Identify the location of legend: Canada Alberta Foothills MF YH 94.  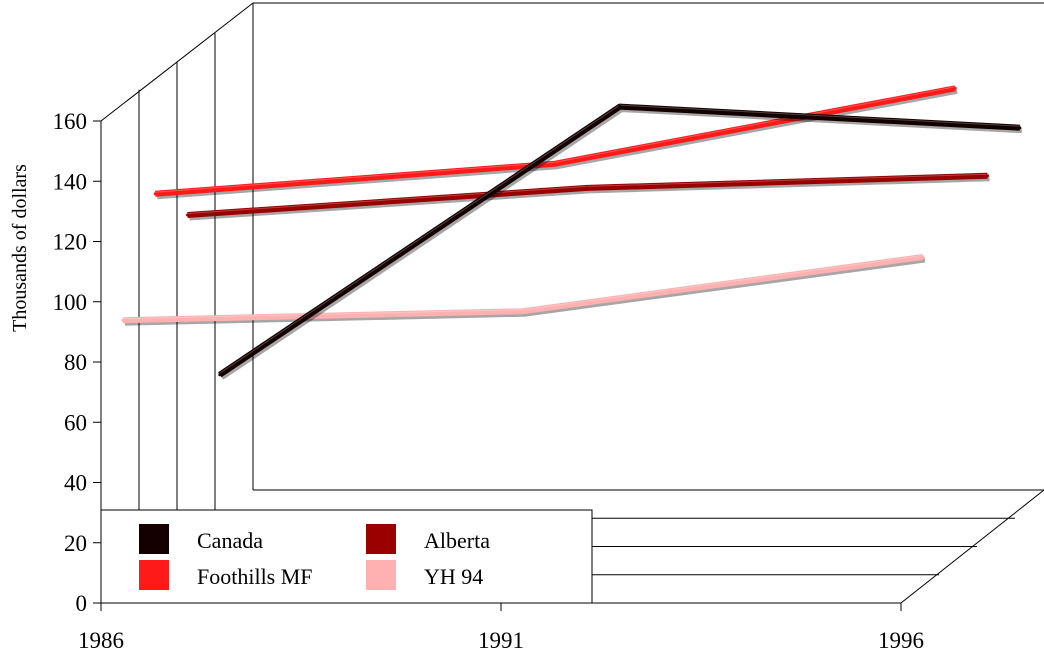
(346, 556).